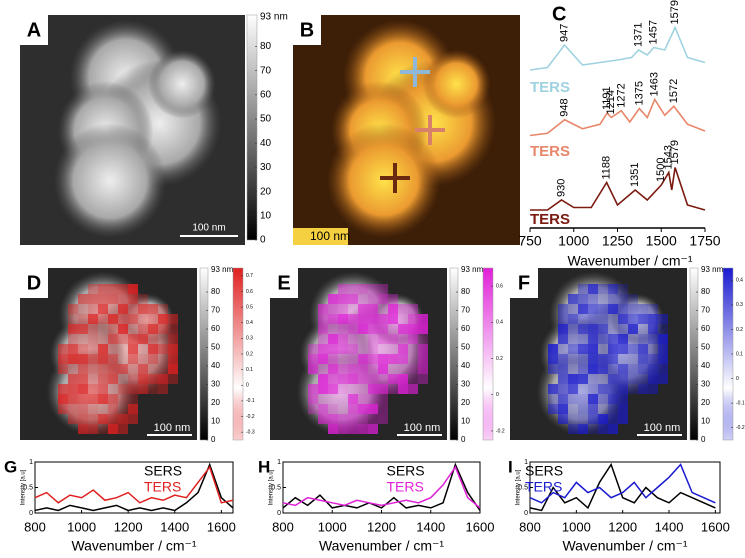 The height and width of the screenshot is (558, 745). I want to click on colorbar-tick-label: 0.2, so click(739, 330).